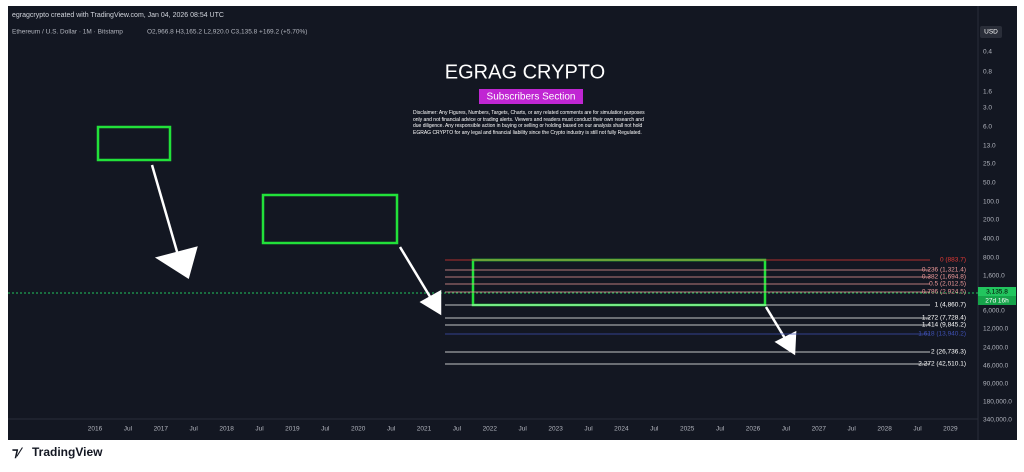  What do you see at coordinates (994, 276) in the screenshot?
I see `price-tick-label: 1,600.0` at bounding box center [994, 276].